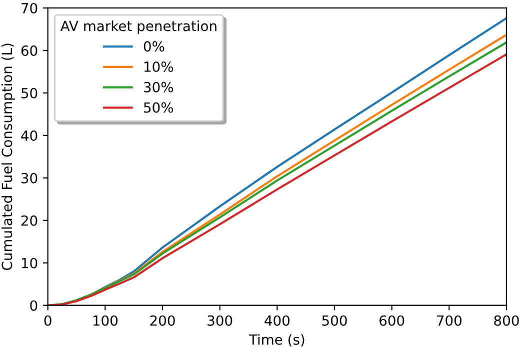 The height and width of the screenshot is (347, 520). I want to click on y-tick-label: 60, so click(29, 50).